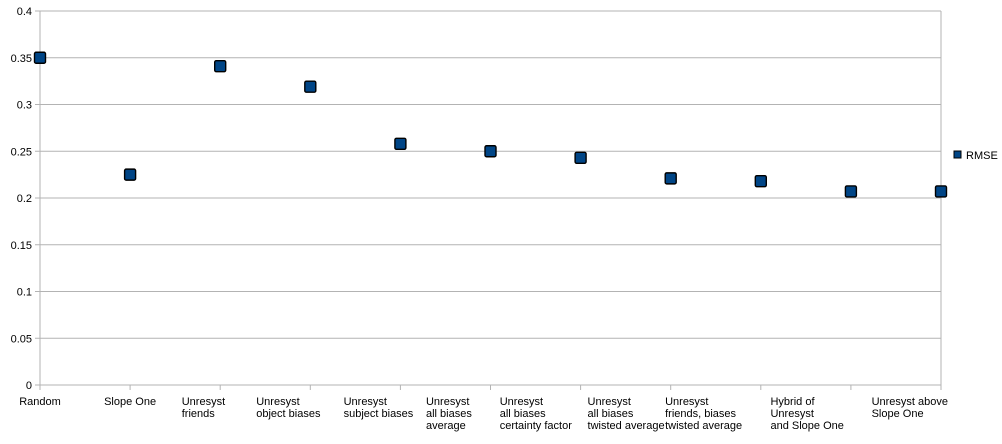 Image resolution: width=1002 pixels, height=444 pixels. What do you see at coordinates (29, 386) in the screenshot?
I see `y-tick-label: 0` at bounding box center [29, 386].